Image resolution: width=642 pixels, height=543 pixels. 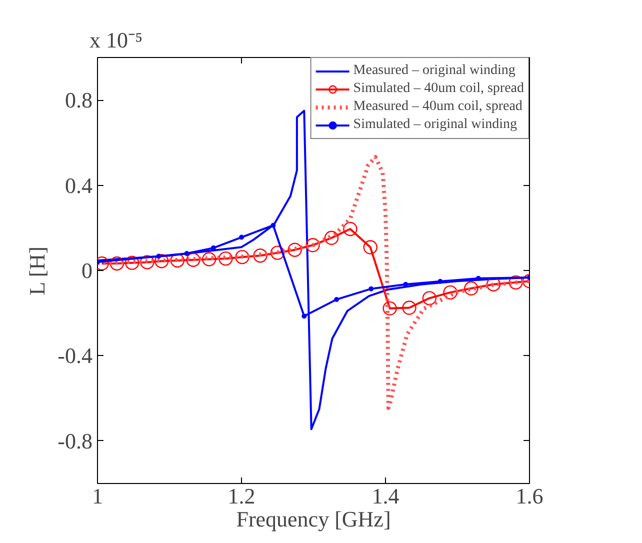 What do you see at coordinates (75, 355) in the screenshot?
I see `y-tick-label: -0.4` at bounding box center [75, 355].